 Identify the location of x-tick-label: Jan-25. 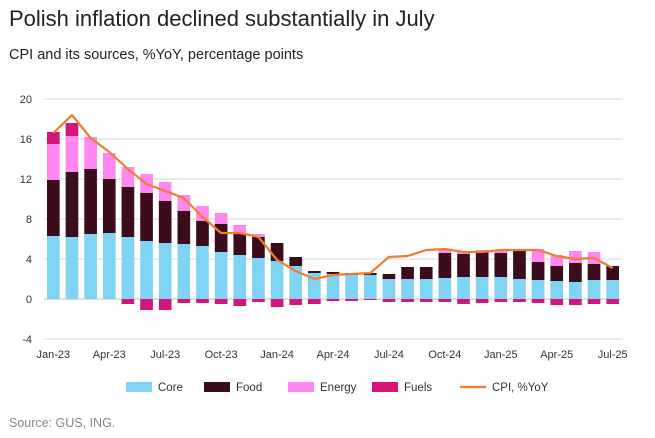
(501, 355).